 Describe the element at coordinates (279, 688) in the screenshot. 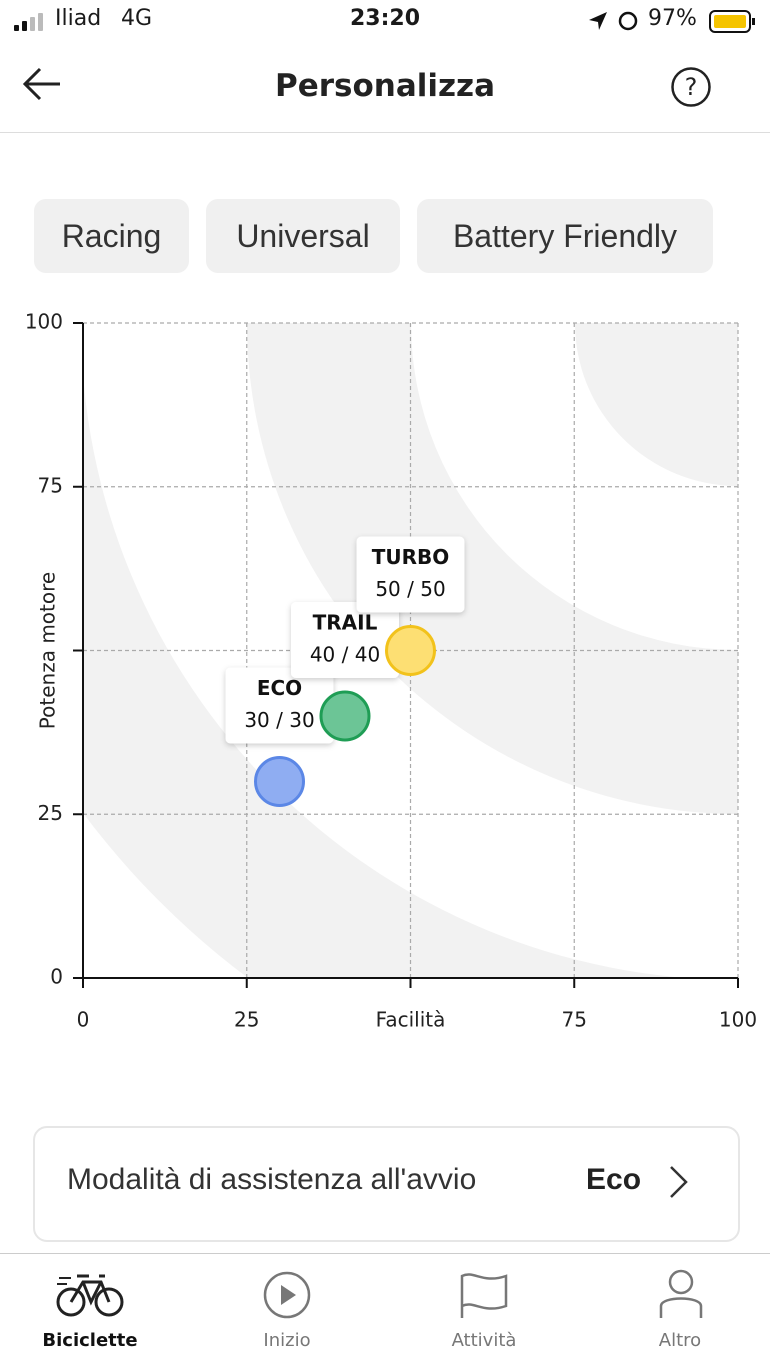

I see `mode-name: ECO` at that location.